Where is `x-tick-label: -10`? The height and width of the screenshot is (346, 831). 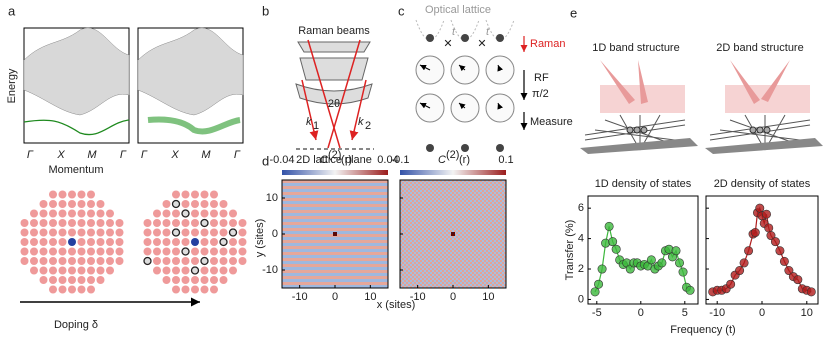
x-tick-label: -10 is located at coordinates (418, 297).